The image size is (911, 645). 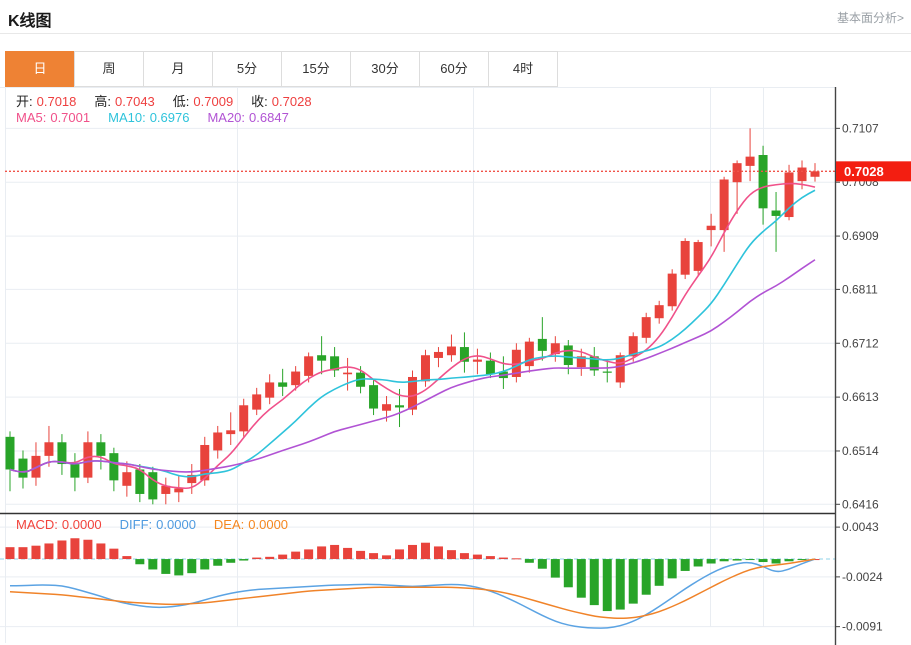 I want to click on page-header: K线图 基本面分析>, so click(x=455, y=17).